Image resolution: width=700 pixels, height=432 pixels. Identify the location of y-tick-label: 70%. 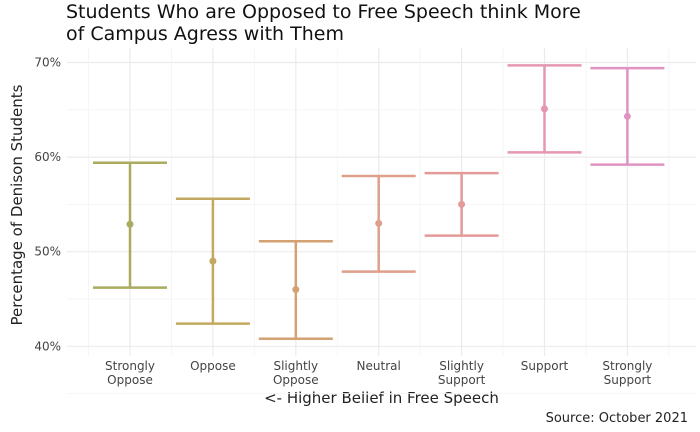
(47, 63).